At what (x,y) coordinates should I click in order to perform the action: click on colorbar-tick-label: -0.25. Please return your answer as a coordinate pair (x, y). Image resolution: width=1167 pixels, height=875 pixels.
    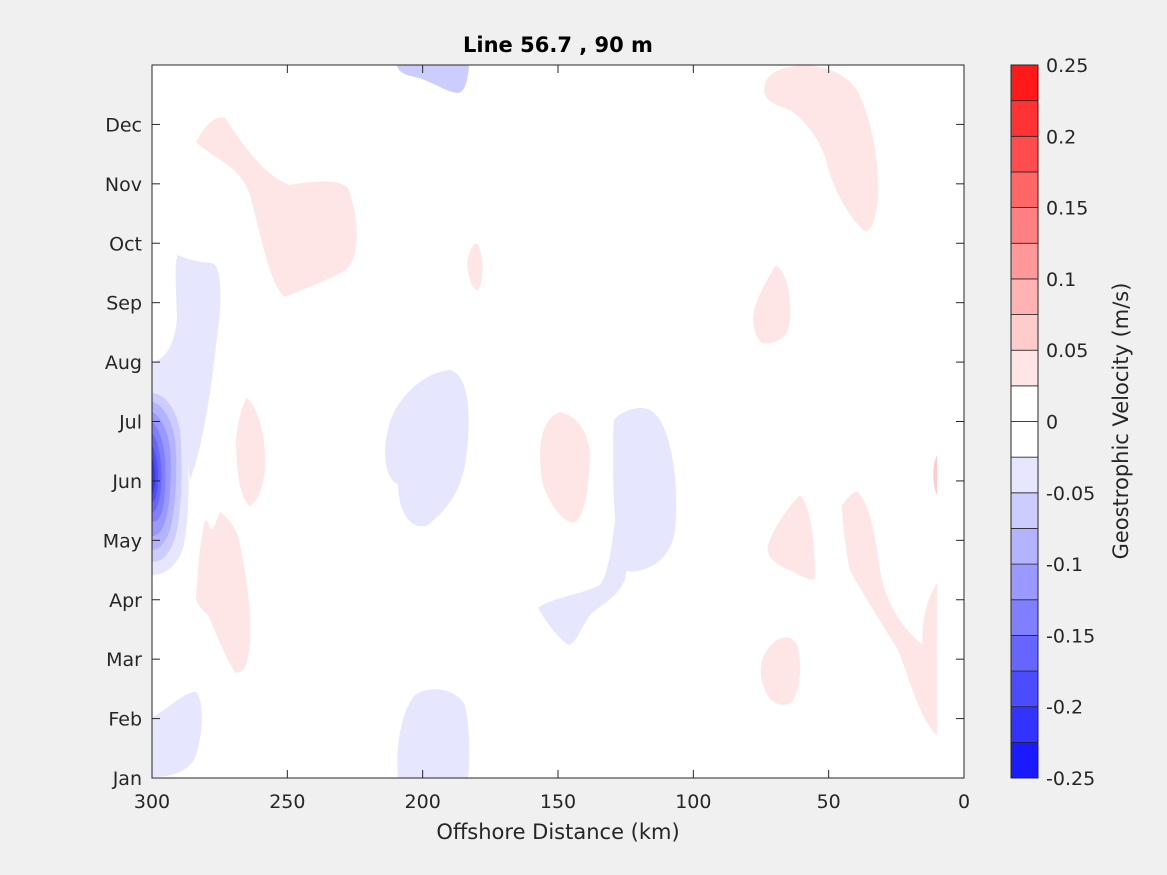
    Looking at the image, I should click on (1070, 779).